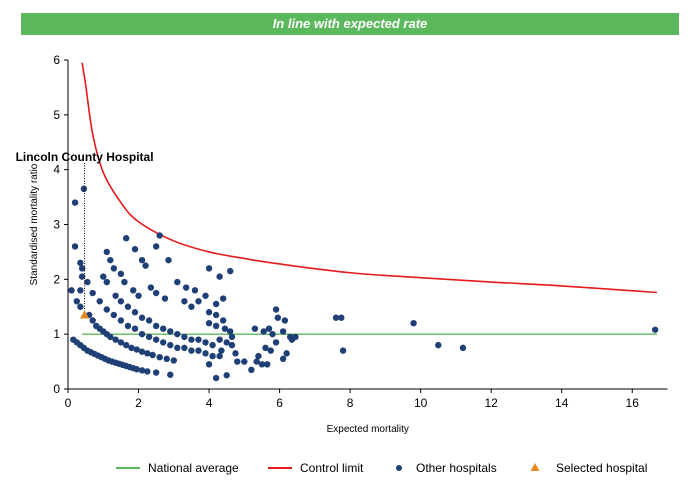 The width and height of the screenshot is (700, 500). What do you see at coordinates (56, 279) in the screenshot?
I see `y-tick-label: 2` at bounding box center [56, 279].